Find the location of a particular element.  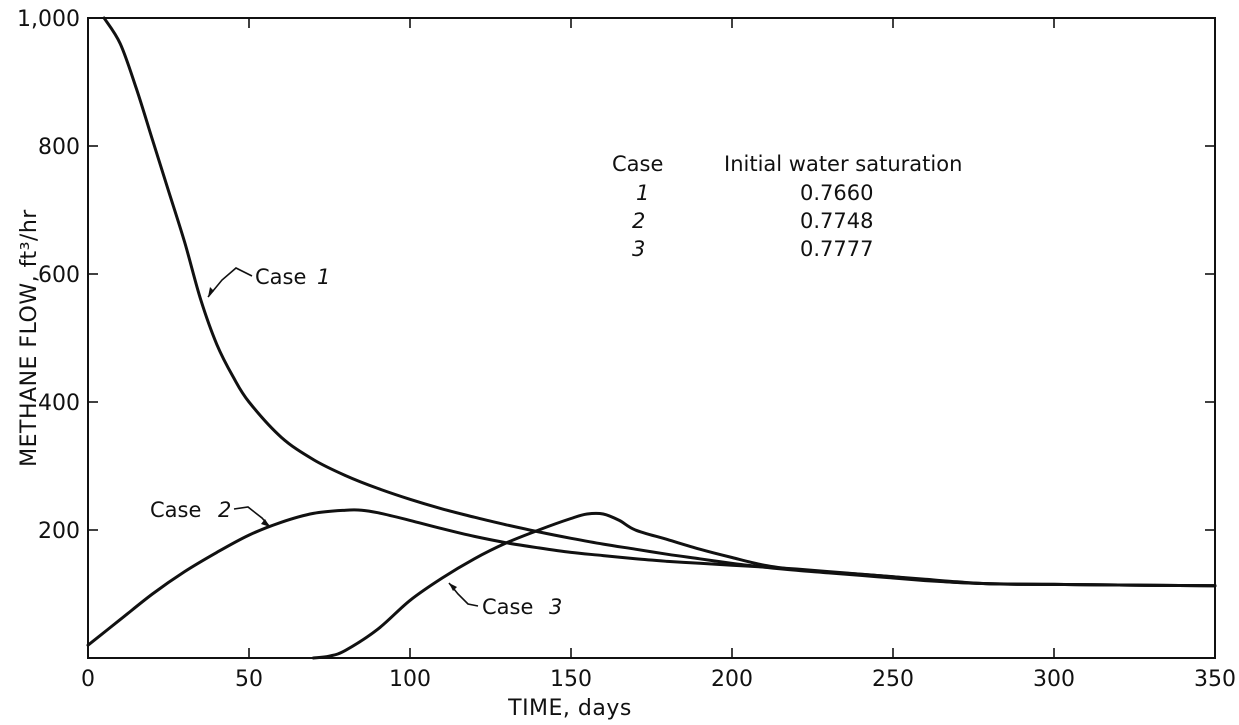

annotation-case-1: Case 1 is located at coordinates (268, 281).